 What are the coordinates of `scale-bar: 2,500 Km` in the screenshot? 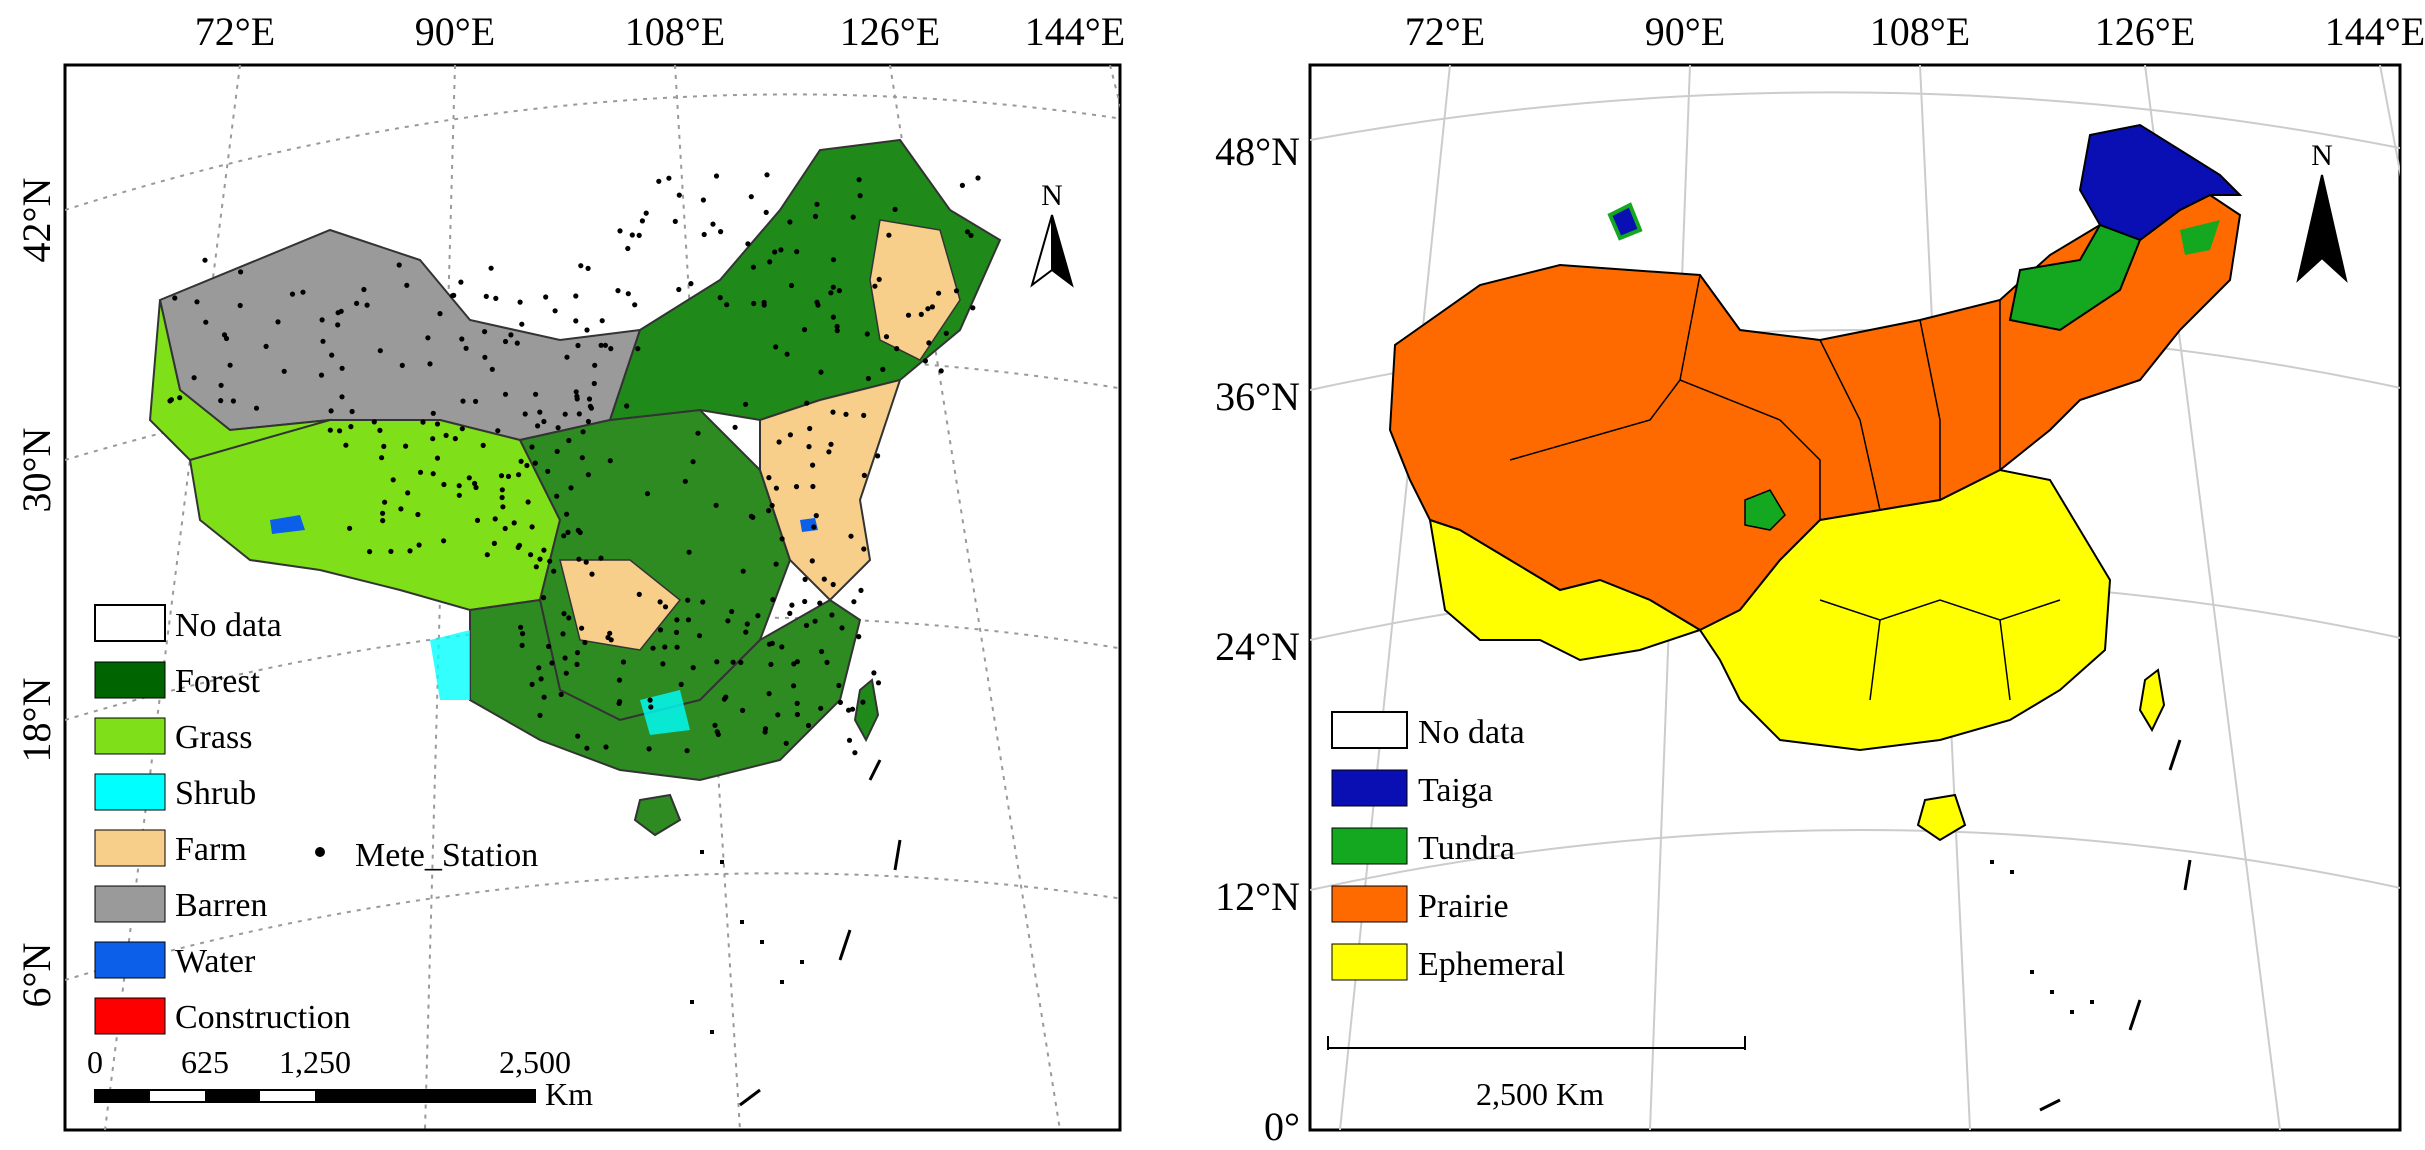 It's located at (1536, 1074).